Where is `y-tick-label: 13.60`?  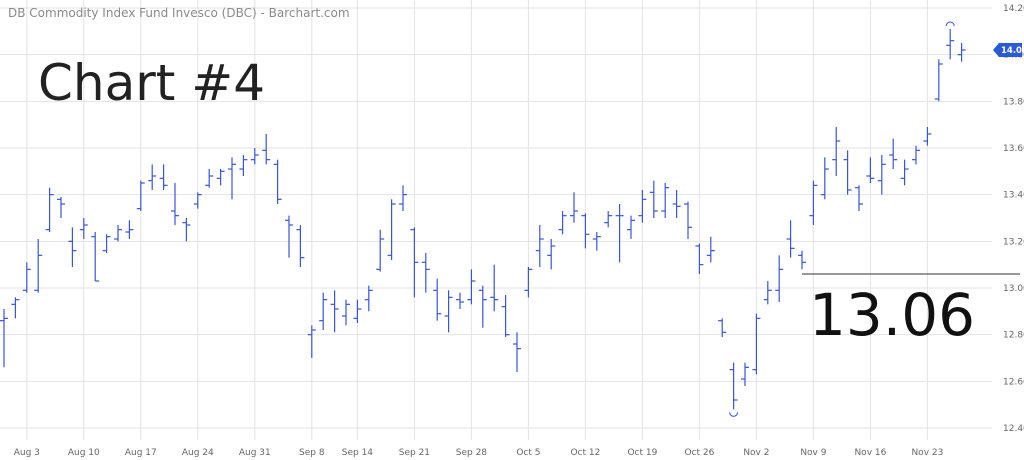
y-tick-label: 13.60 is located at coordinates (1013, 149).